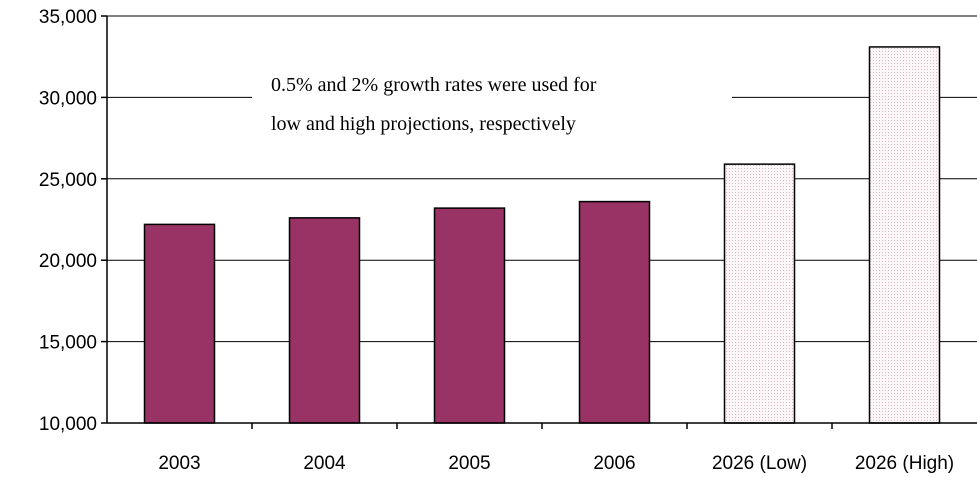 The height and width of the screenshot is (477, 977). I want to click on bar-2026-high, so click(904, 235).